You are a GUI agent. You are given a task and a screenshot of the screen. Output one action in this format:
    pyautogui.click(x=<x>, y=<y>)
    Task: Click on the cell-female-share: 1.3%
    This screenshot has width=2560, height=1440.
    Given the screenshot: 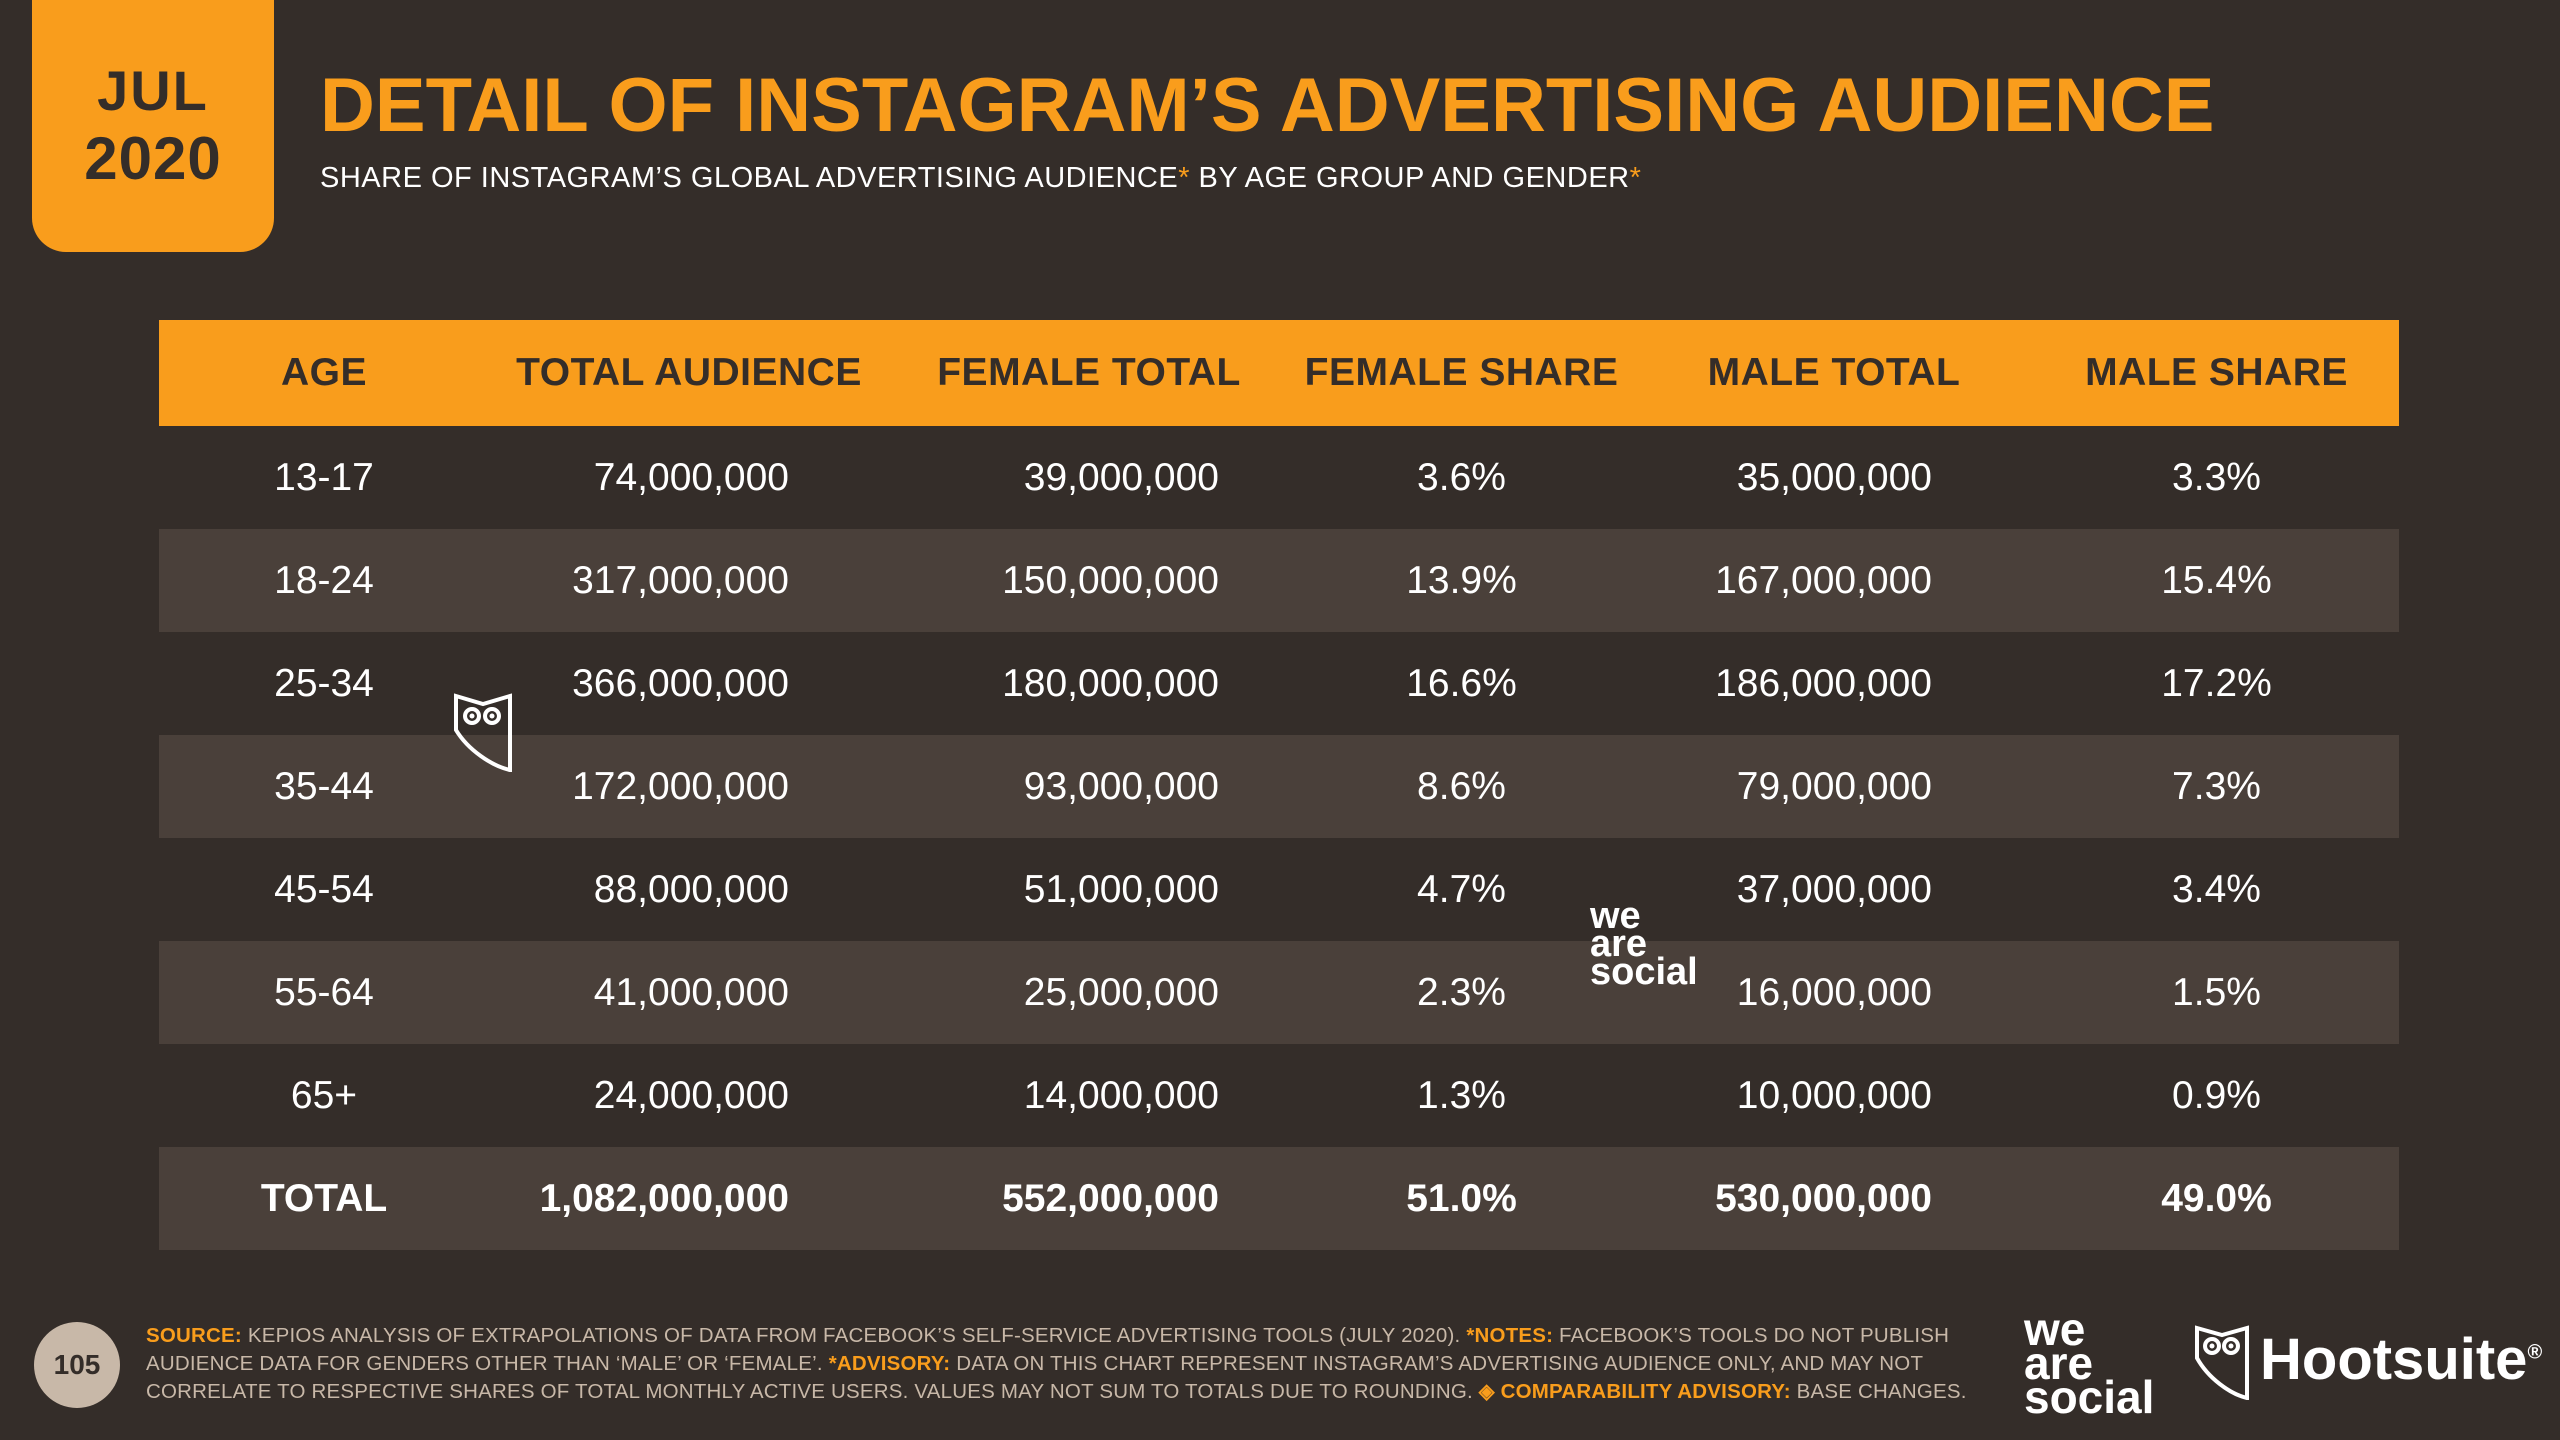 What is the action you would take?
    pyautogui.click(x=1461, y=1095)
    